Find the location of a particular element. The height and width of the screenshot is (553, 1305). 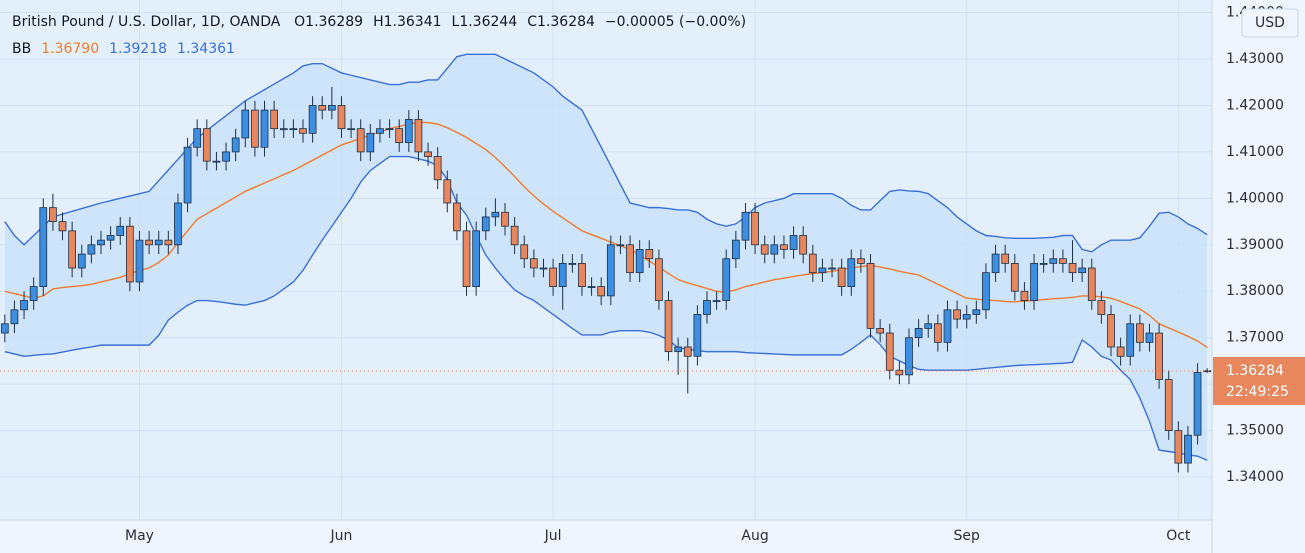

change: −0.00005 (−0.00%) is located at coordinates (675, 22).